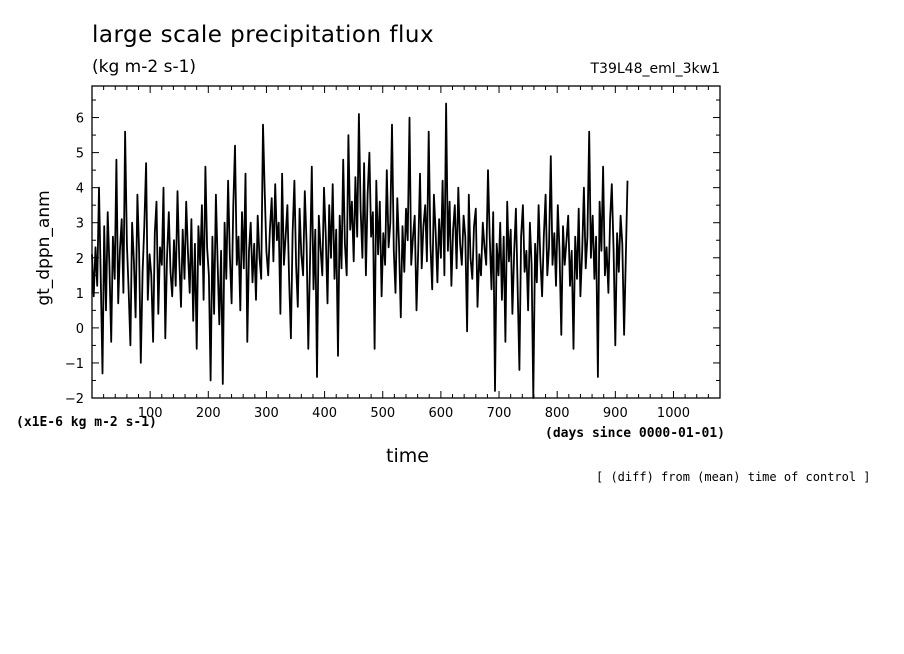 This screenshot has width=904, height=654. What do you see at coordinates (733, 477) in the screenshot?
I see `comparison-note: [ (diff) from (mean) time of control ]` at bounding box center [733, 477].